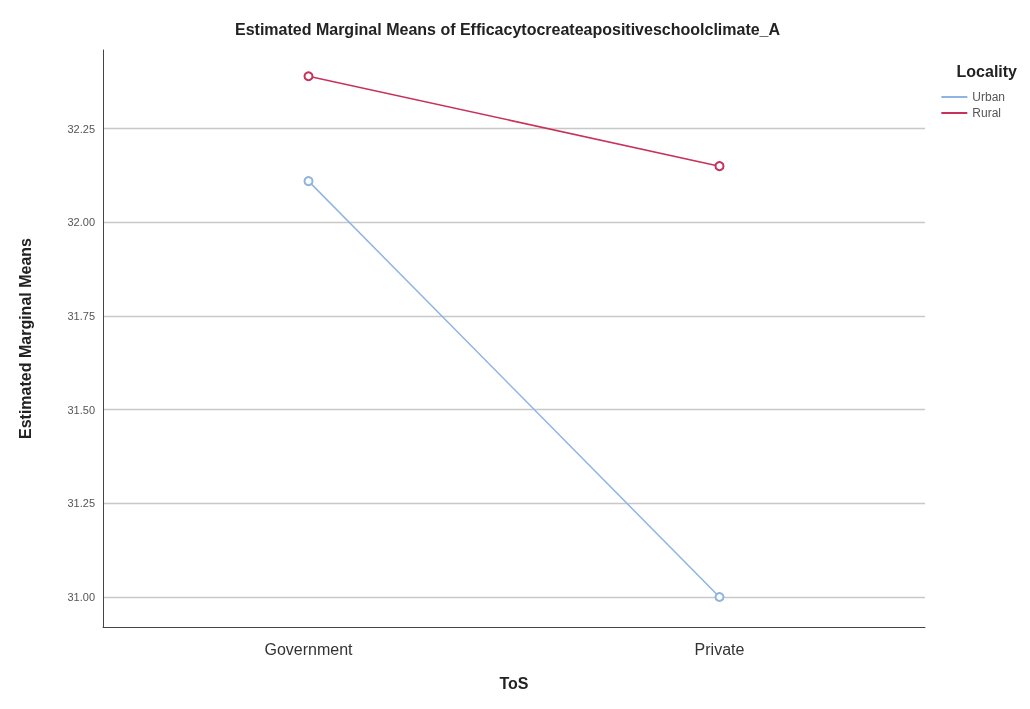  What do you see at coordinates (81, 316) in the screenshot?
I see `y-tick-label: 31.75` at bounding box center [81, 316].